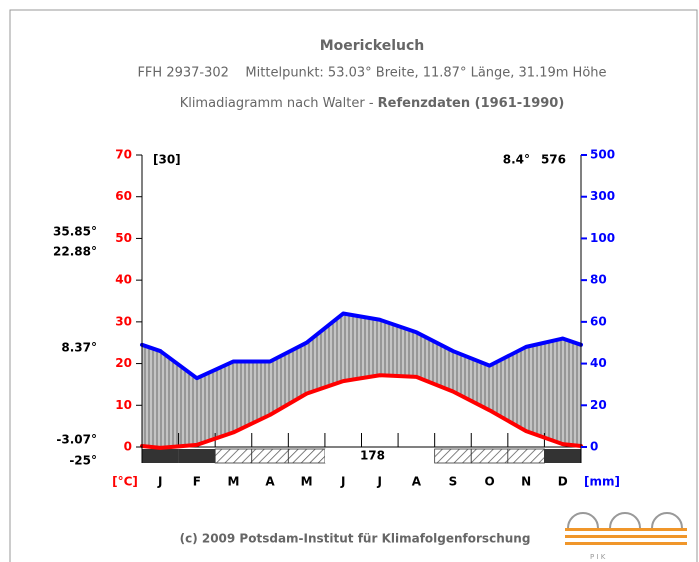 Image resolution: width=699 pixels, height=562 pixels. I want to click on annual-precip: 576, so click(553, 160).